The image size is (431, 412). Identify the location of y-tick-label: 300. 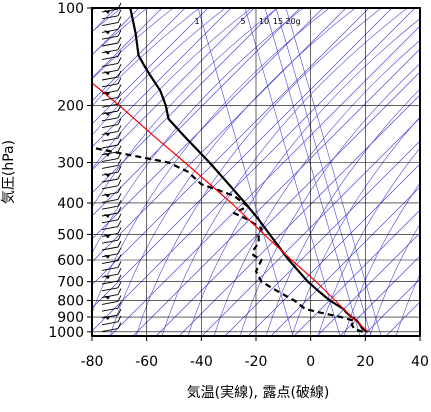
(70, 164).